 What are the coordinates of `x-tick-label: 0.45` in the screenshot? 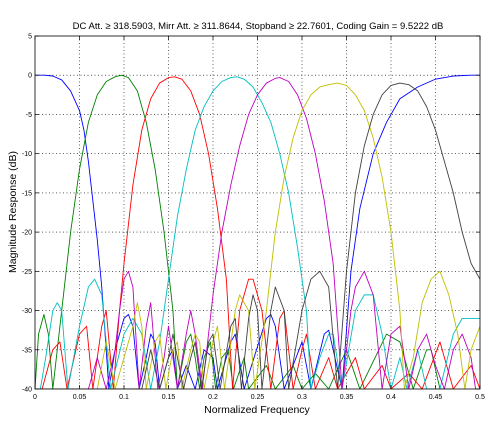 It's located at (436, 397).